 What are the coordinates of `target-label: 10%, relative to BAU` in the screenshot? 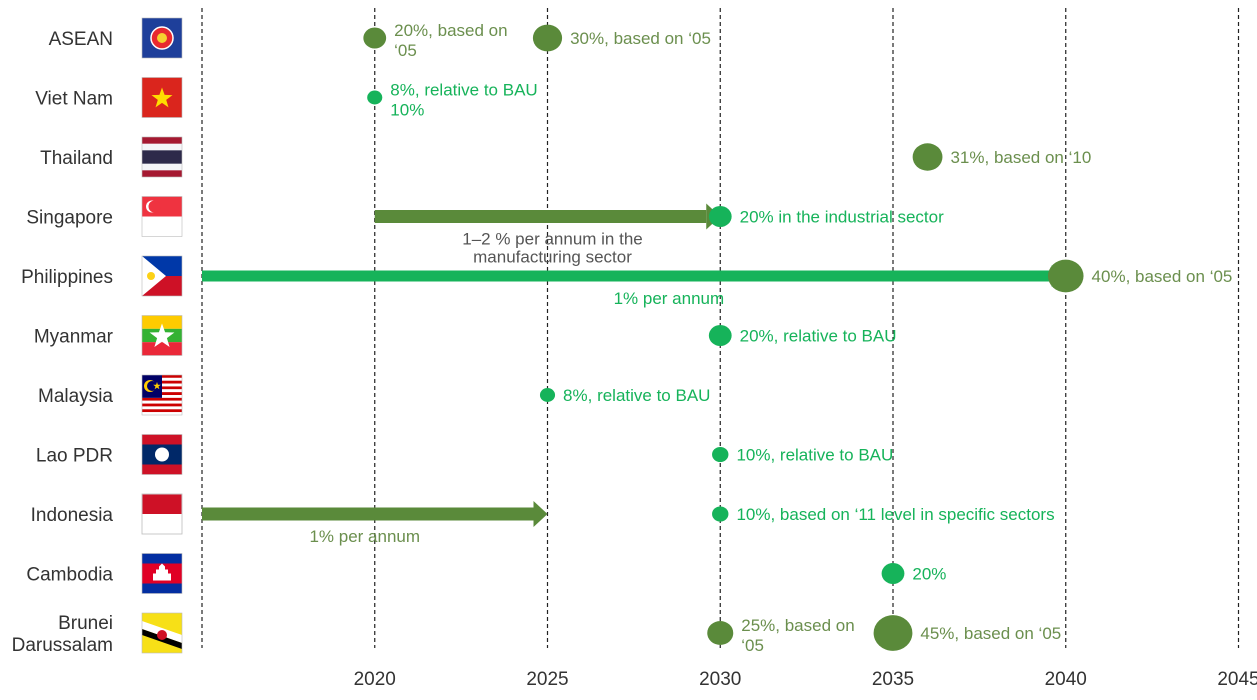 It's located at (814, 455).